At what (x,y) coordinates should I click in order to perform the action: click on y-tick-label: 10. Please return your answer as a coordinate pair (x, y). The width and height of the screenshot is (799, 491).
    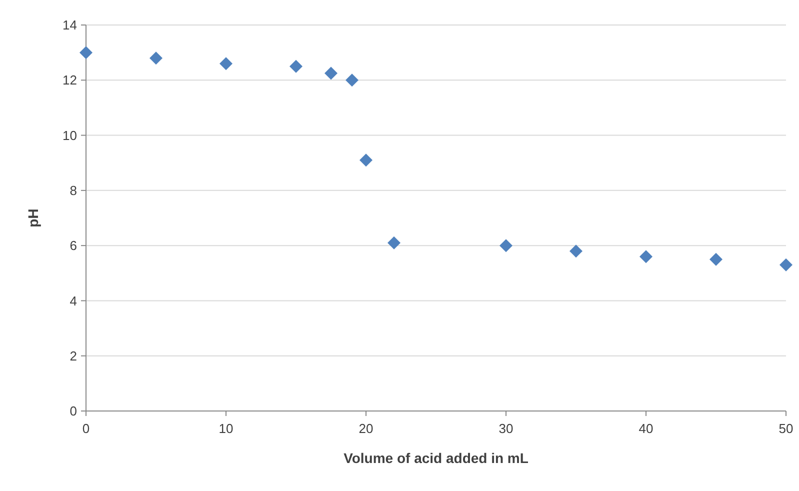
    Looking at the image, I should click on (69, 135).